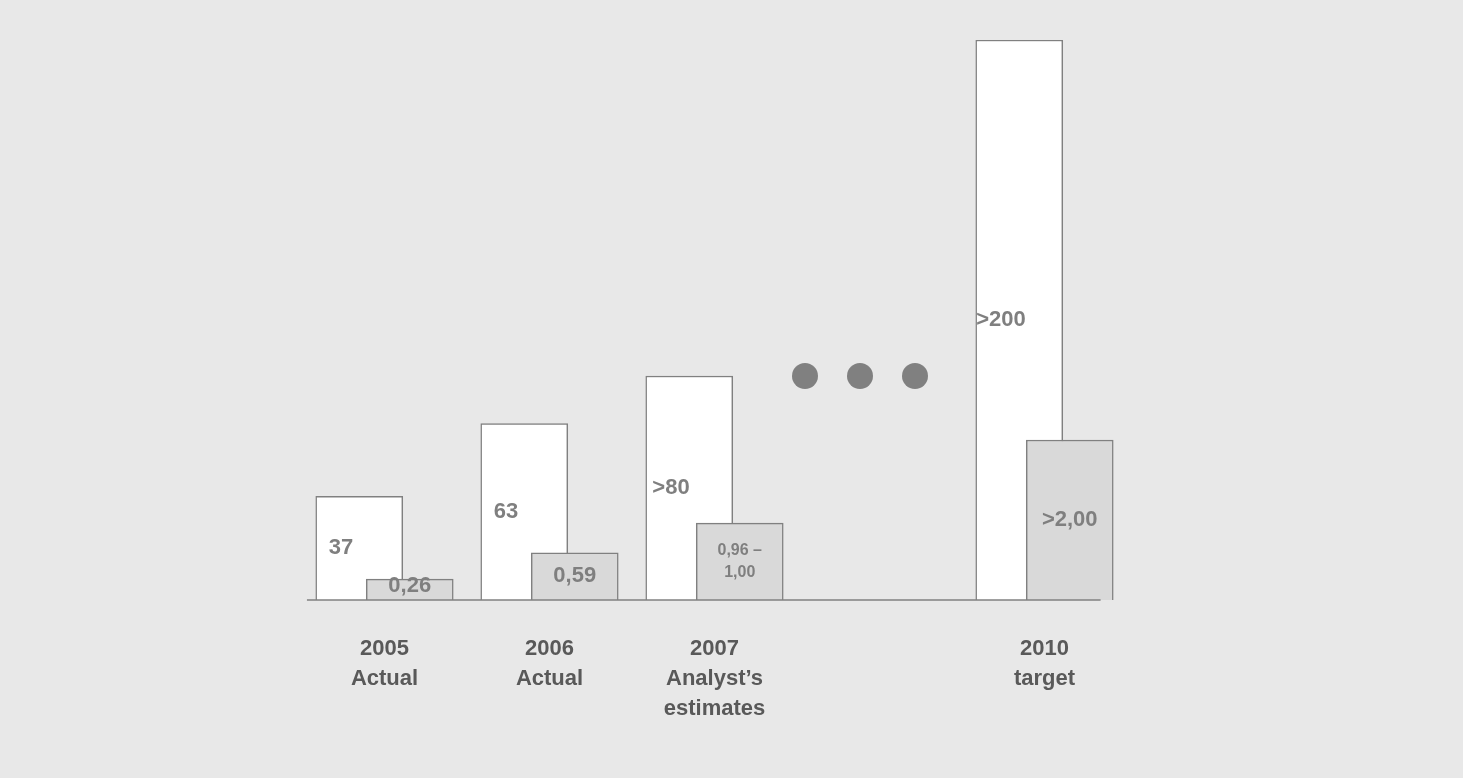  Describe the element at coordinates (740, 561) in the screenshot. I see `data-label: 0,96 – 1,00` at that location.